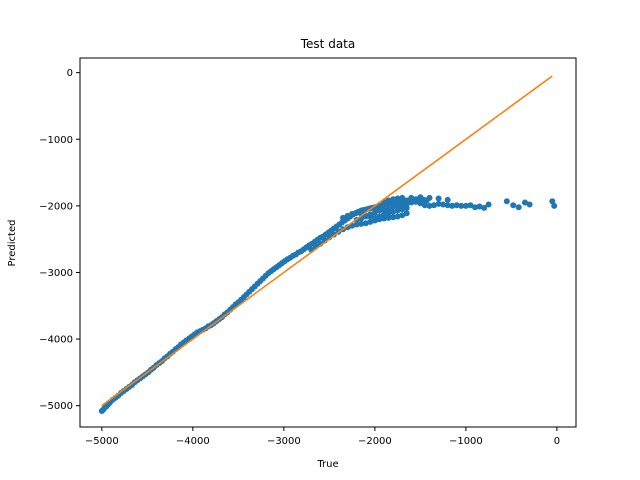 The height and width of the screenshot is (480, 640). I want to click on x-tick-label: 0, so click(557, 441).